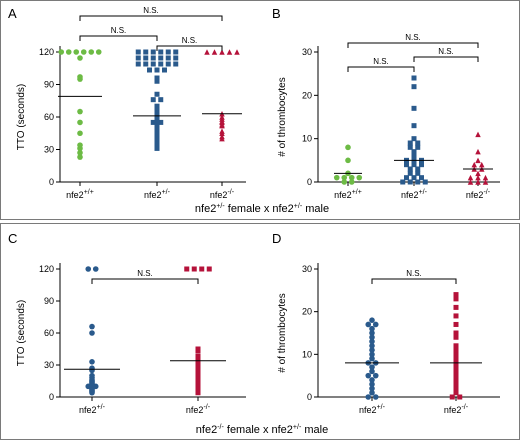 This screenshot has width=520, height=440. Describe the element at coordinates (298, 206) in the screenshot. I see `caption-genotype: +/-` at that location.